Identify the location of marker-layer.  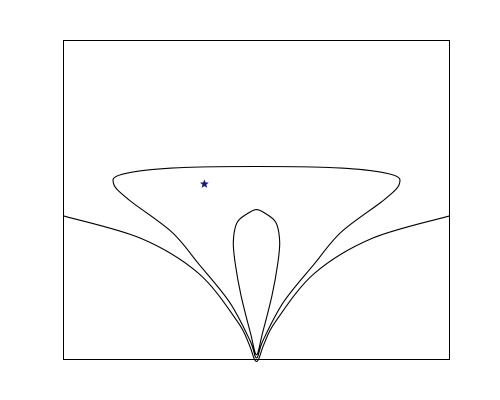
(204, 183).